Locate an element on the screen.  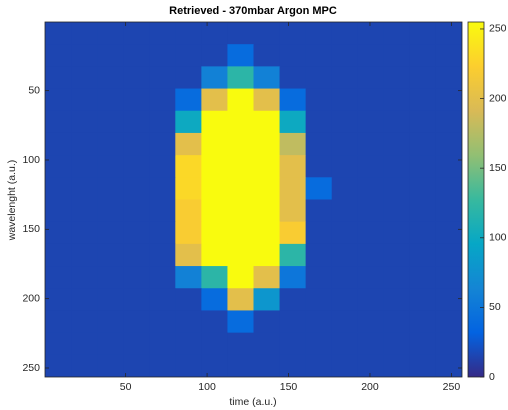
y-tick-label: 100 is located at coordinates (31, 160).